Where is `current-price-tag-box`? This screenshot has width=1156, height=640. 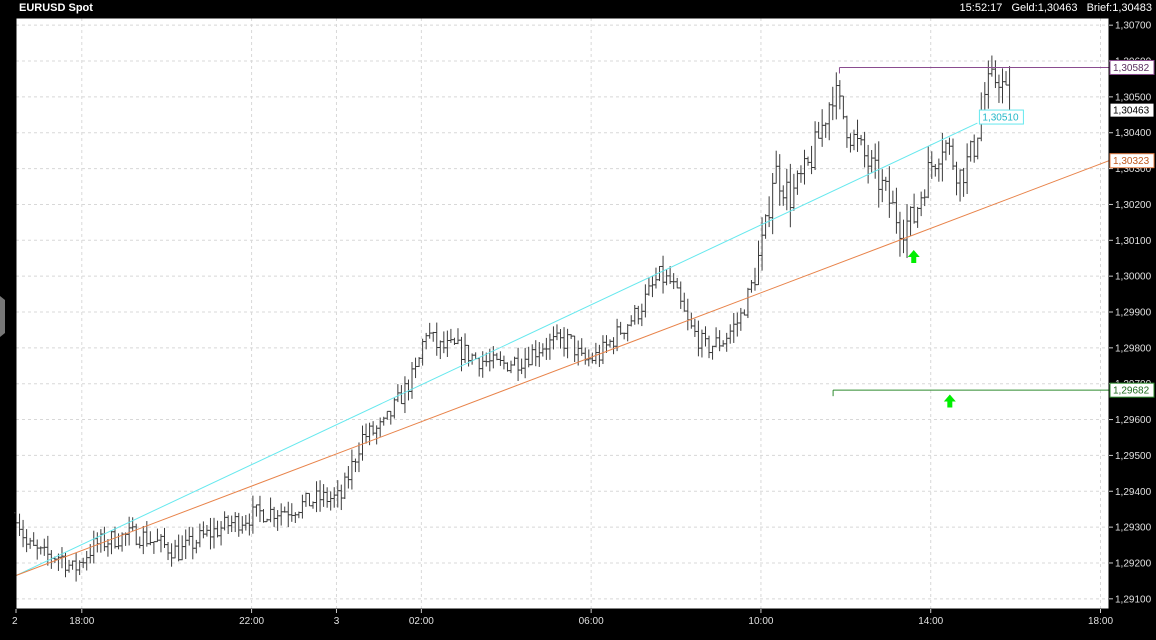 current-price-tag-box is located at coordinates (1132, 110).